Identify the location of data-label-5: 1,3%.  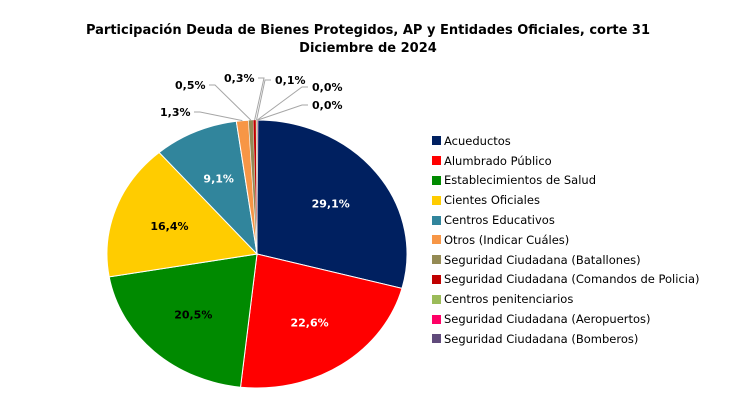
(175, 112).